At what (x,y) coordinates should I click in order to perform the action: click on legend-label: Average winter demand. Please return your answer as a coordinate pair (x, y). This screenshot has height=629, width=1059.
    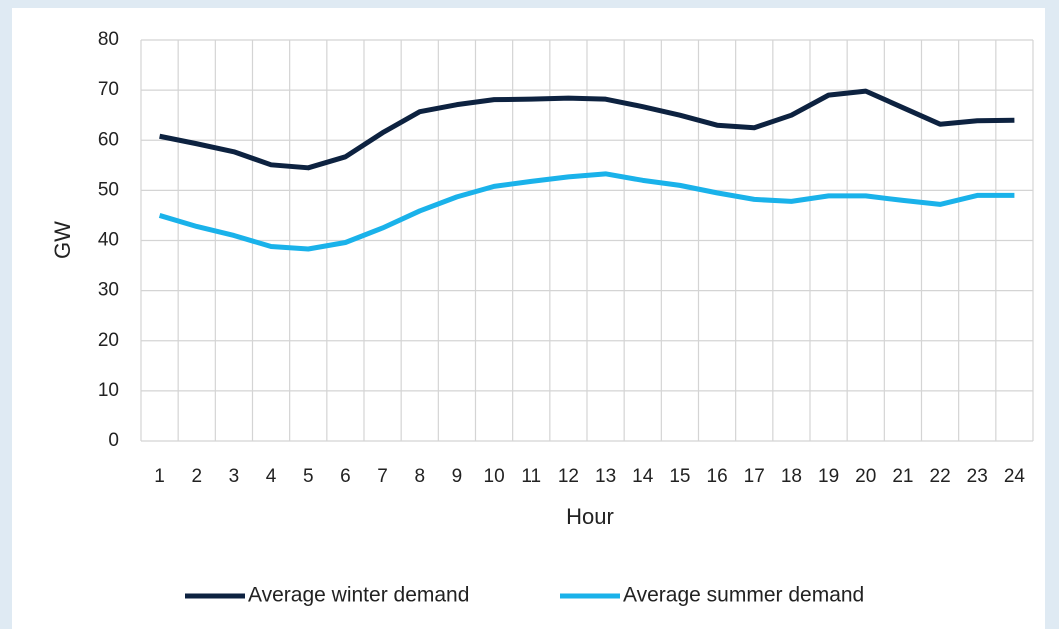
    Looking at the image, I should click on (358, 595).